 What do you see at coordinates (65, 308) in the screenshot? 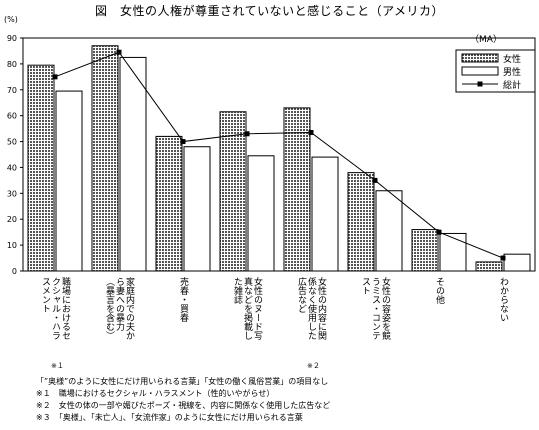
I see `category-label: 職場におけるセ` at bounding box center [65, 308].